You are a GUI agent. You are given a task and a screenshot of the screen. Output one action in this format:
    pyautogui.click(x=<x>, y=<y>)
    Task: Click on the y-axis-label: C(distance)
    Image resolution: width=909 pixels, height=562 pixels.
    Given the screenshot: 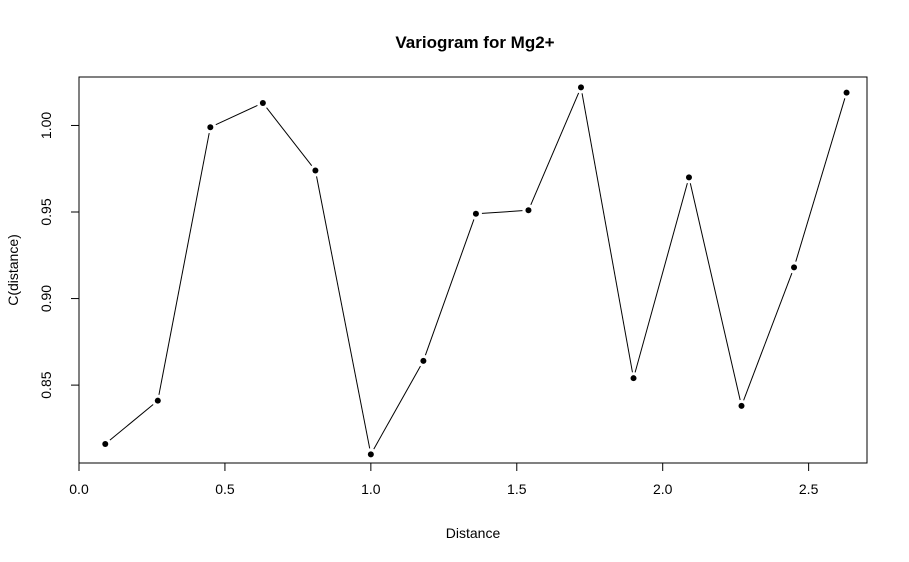 What is the action you would take?
    pyautogui.click(x=13, y=270)
    